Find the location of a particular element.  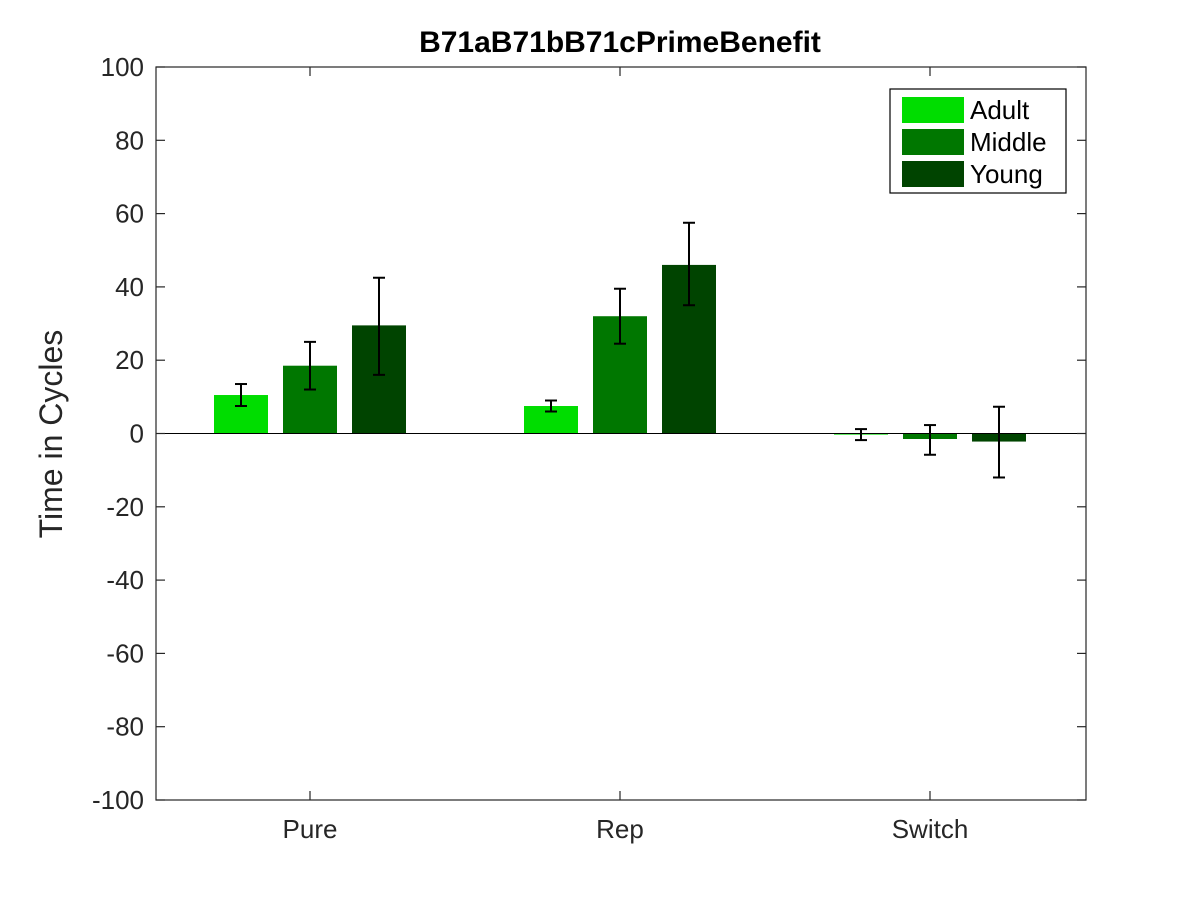

y-tick-label: 20 is located at coordinates (129, 360).